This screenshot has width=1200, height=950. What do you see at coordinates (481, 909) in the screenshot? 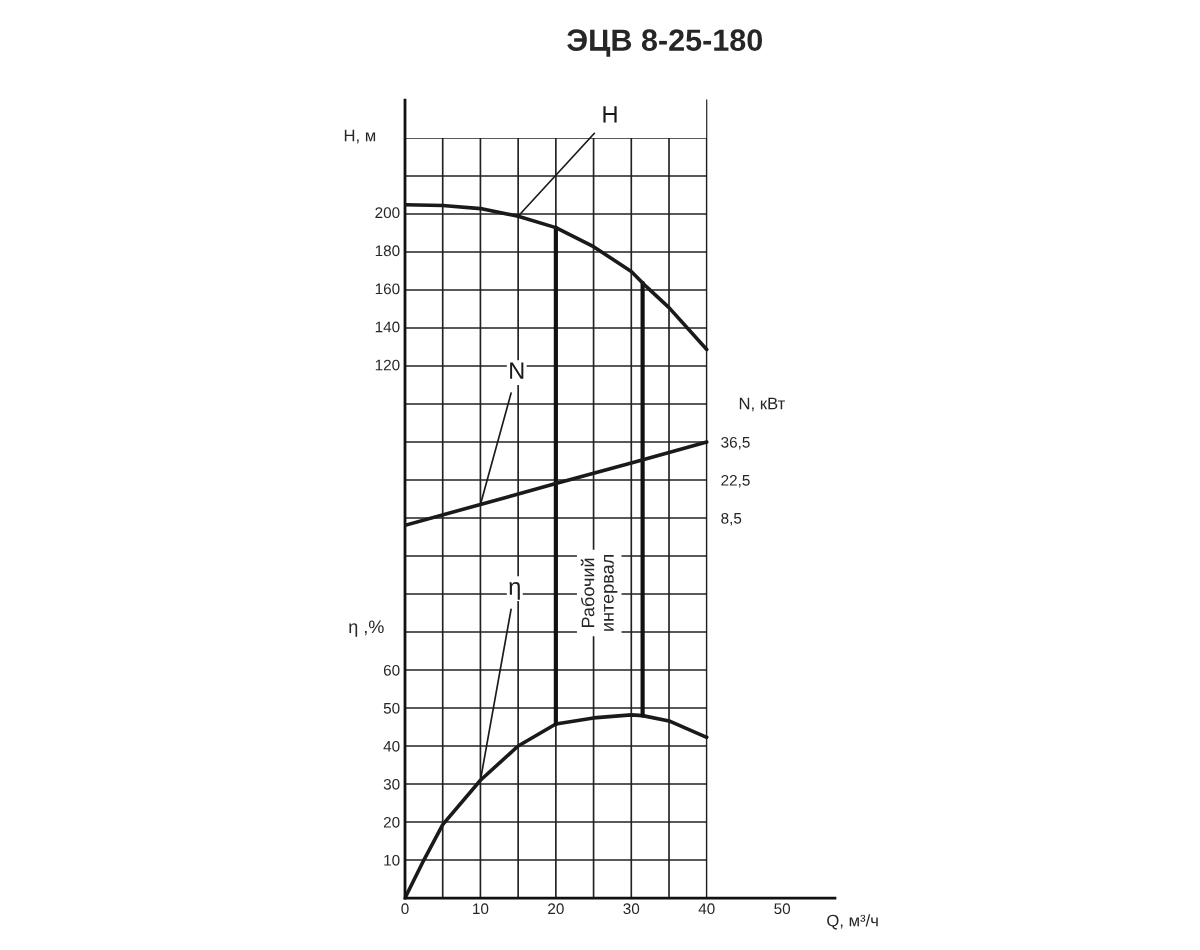
I see `x-tick-label: 10` at bounding box center [481, 909].